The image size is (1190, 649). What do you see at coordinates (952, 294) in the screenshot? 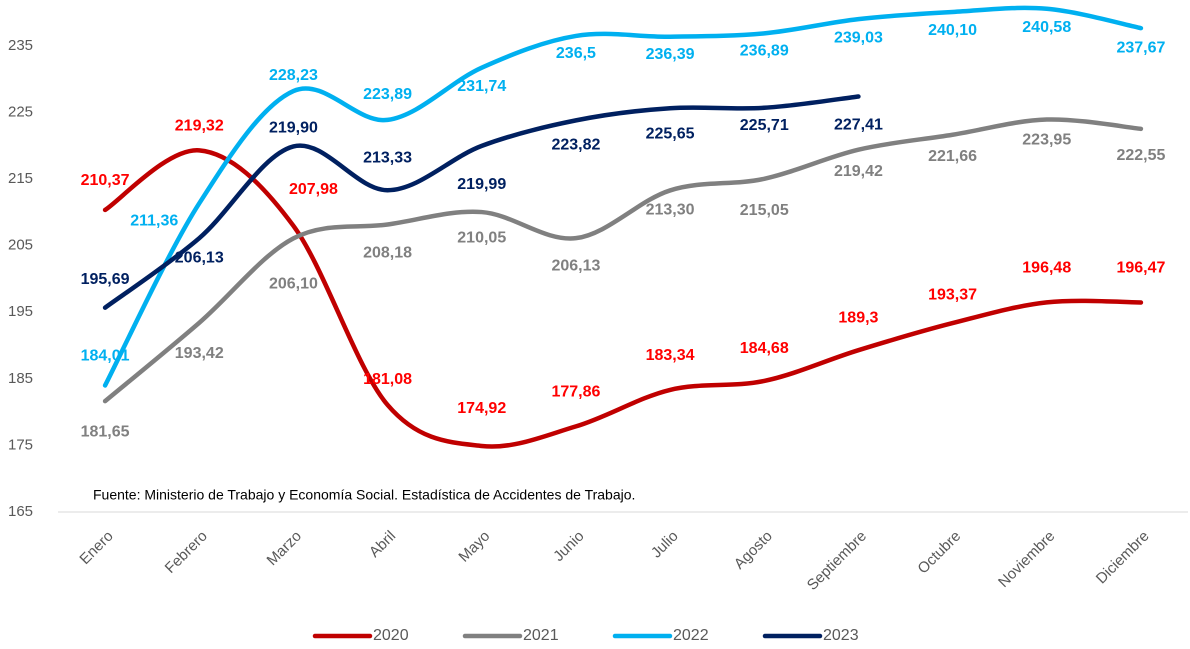
I see `data-label: 193,37` at bounding box center [952, 294].